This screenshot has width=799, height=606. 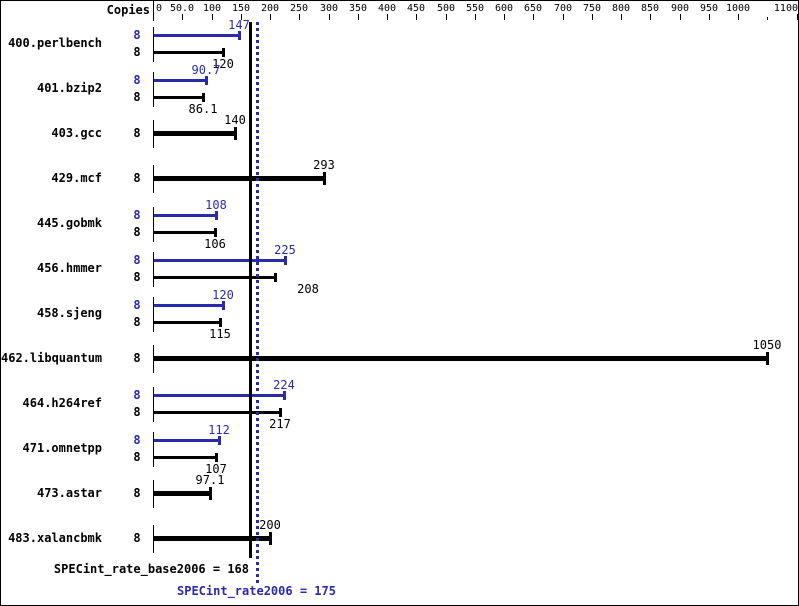 What do you see at coordinates (358, 8) in the screenshot?
I see `axis-tick-label: 350` at bounding box center [358, 8].